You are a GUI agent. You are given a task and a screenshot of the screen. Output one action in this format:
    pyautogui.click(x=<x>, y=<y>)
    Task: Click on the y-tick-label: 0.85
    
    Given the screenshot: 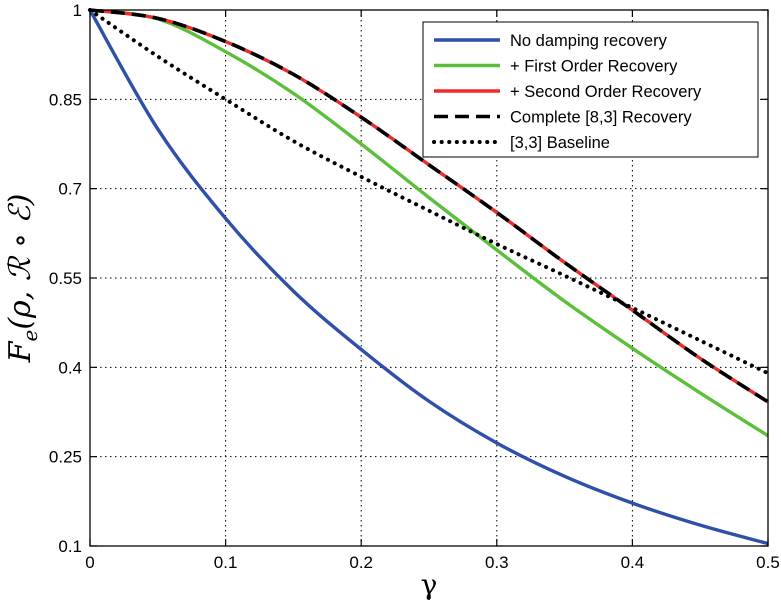 What is the action you would take?
    pyautogui.click(x=65, y=99)
    